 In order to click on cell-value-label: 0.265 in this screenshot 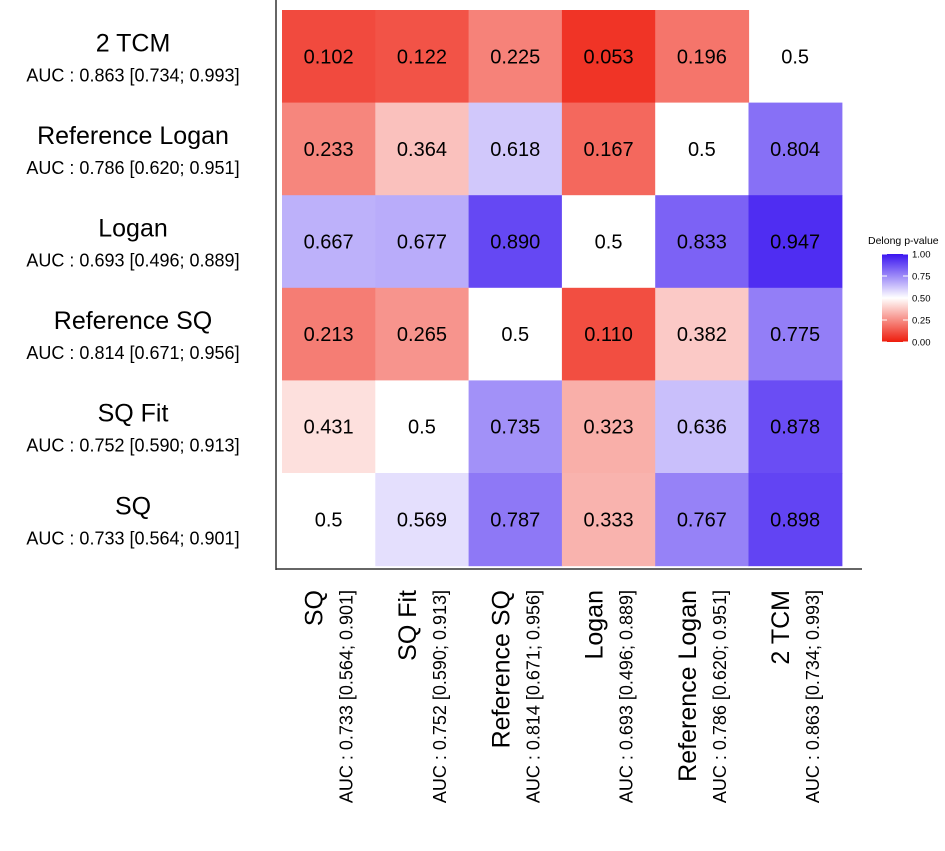, I will do `click(422, 335)`.